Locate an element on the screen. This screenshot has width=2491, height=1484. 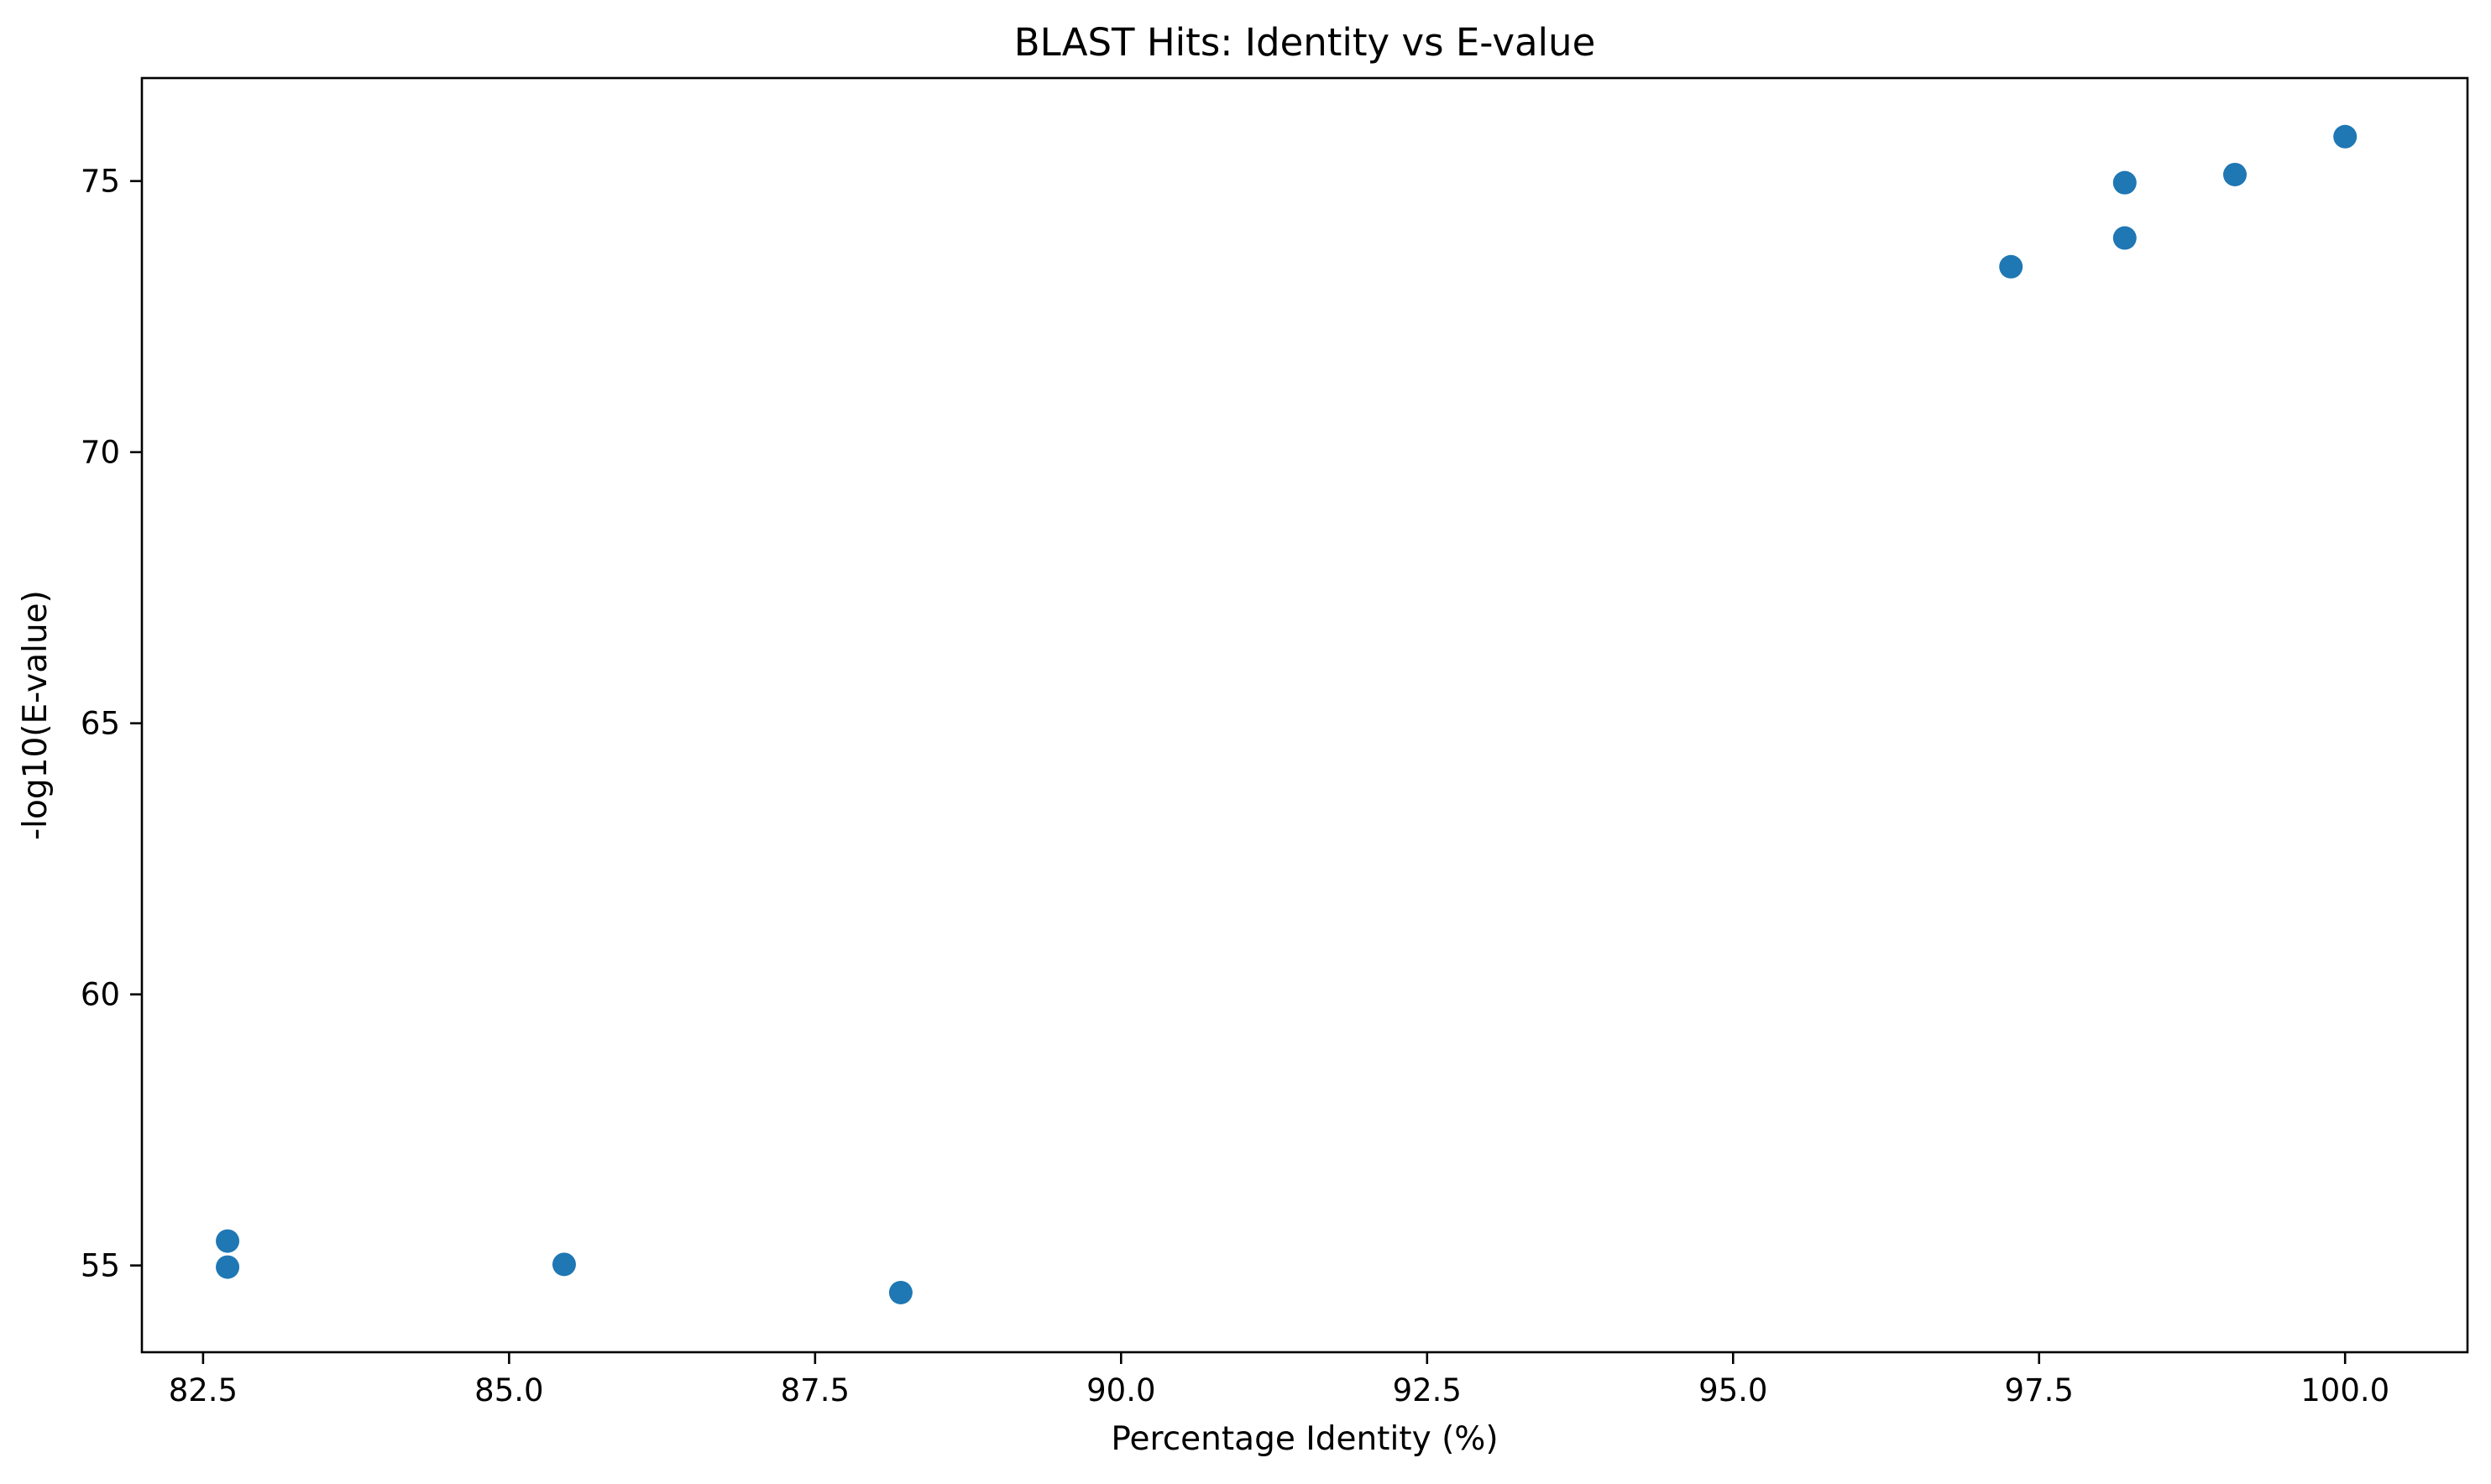
y-axis: 55 60 65 70 75 is located at coordinates (111, 724).